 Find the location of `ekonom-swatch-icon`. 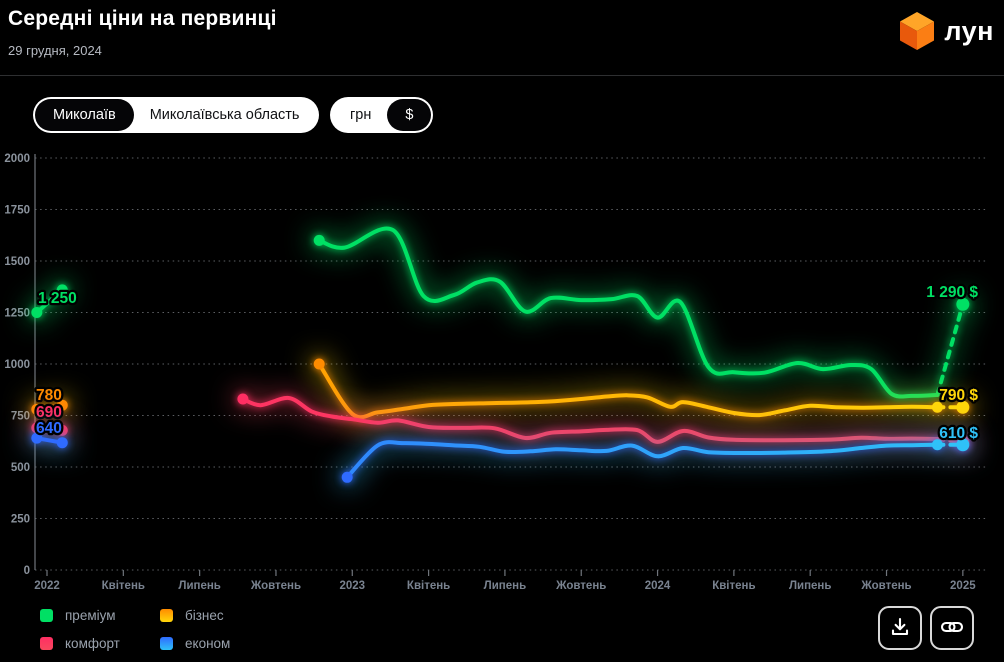

ekonom-swatch-icon is located at coordinates (166, 643).